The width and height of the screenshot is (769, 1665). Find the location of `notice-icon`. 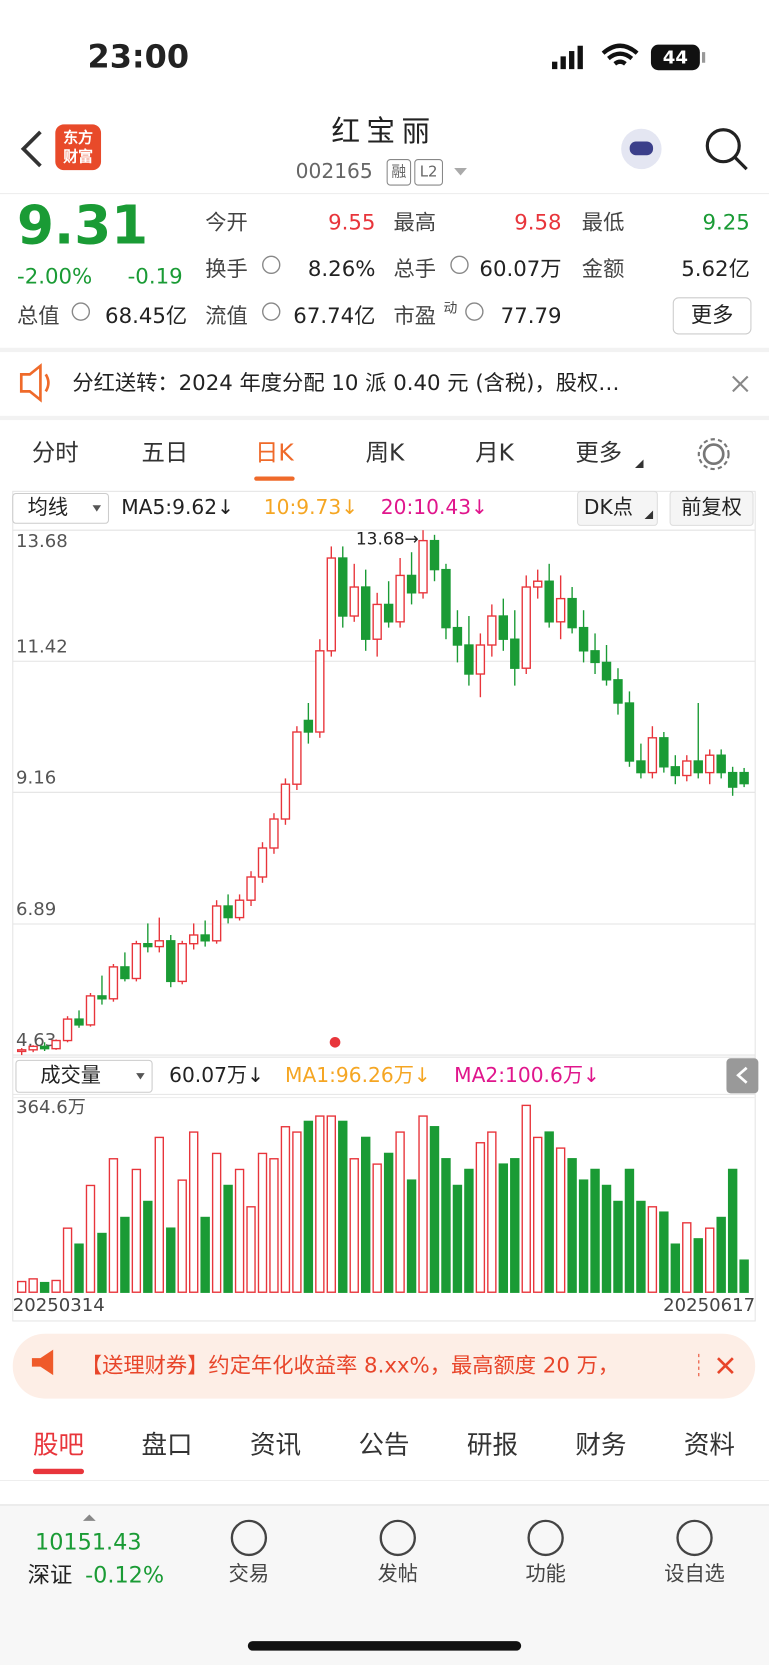

notice-icon is located at coordinates (30, 383).